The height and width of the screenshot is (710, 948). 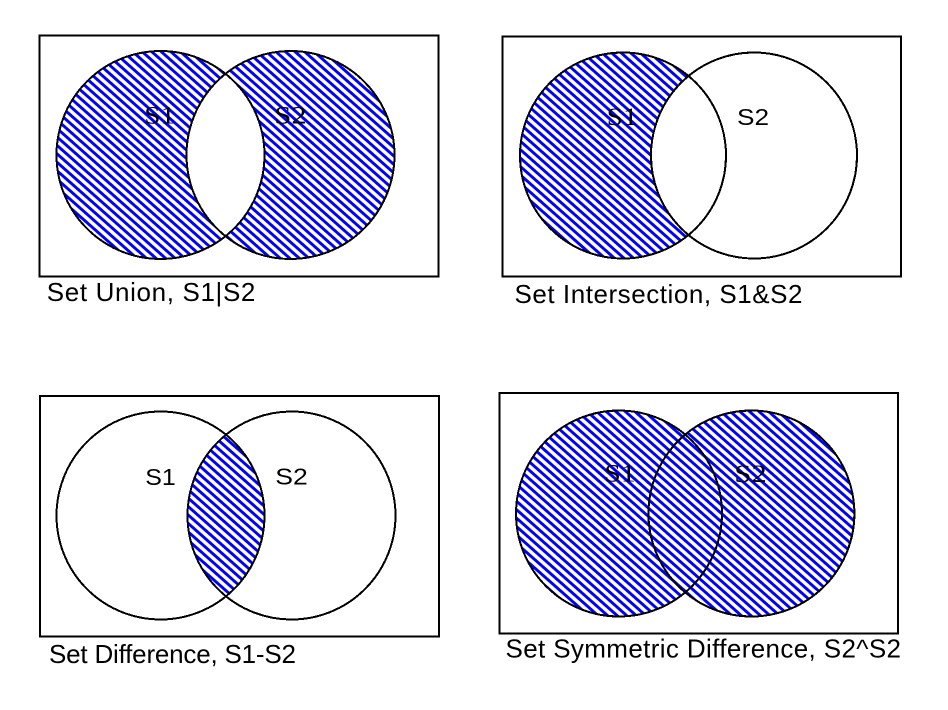 What do you see at coordinates (172, 654) in the screenshot?
I see `svg-text: Set Difference, S1-S2` at bounding box center [172, 654].